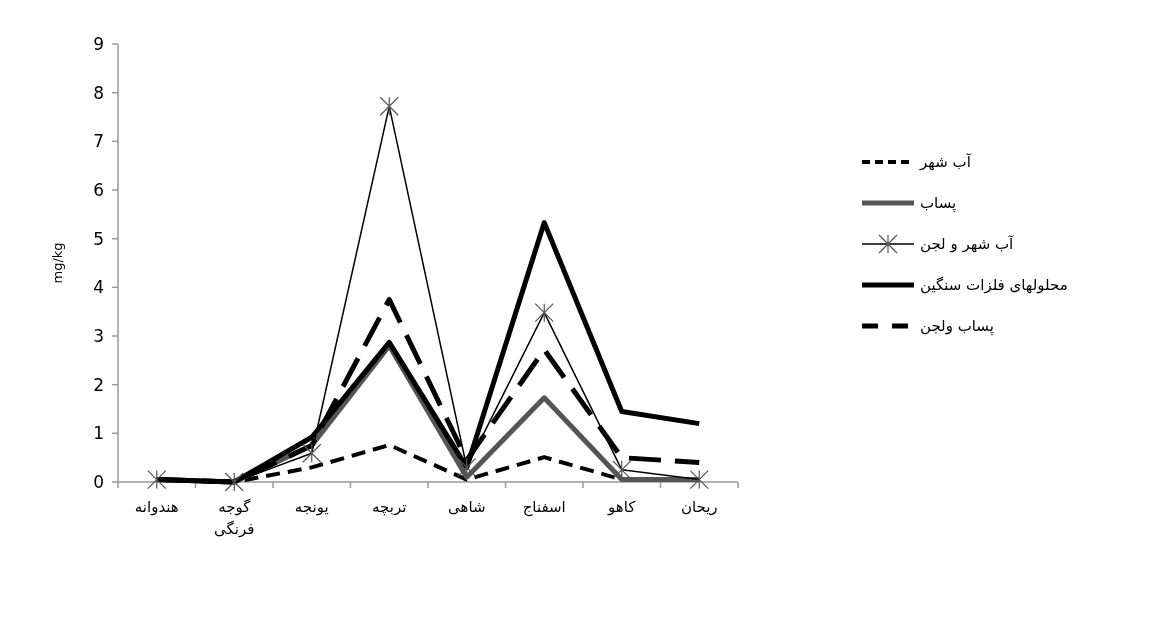 The width and height of the screenshot is (1149, 618). What do you see at coordinates (98, 287) in the screenshot?
I see `y-tick-label: 4` at bounding box center [98, 287].